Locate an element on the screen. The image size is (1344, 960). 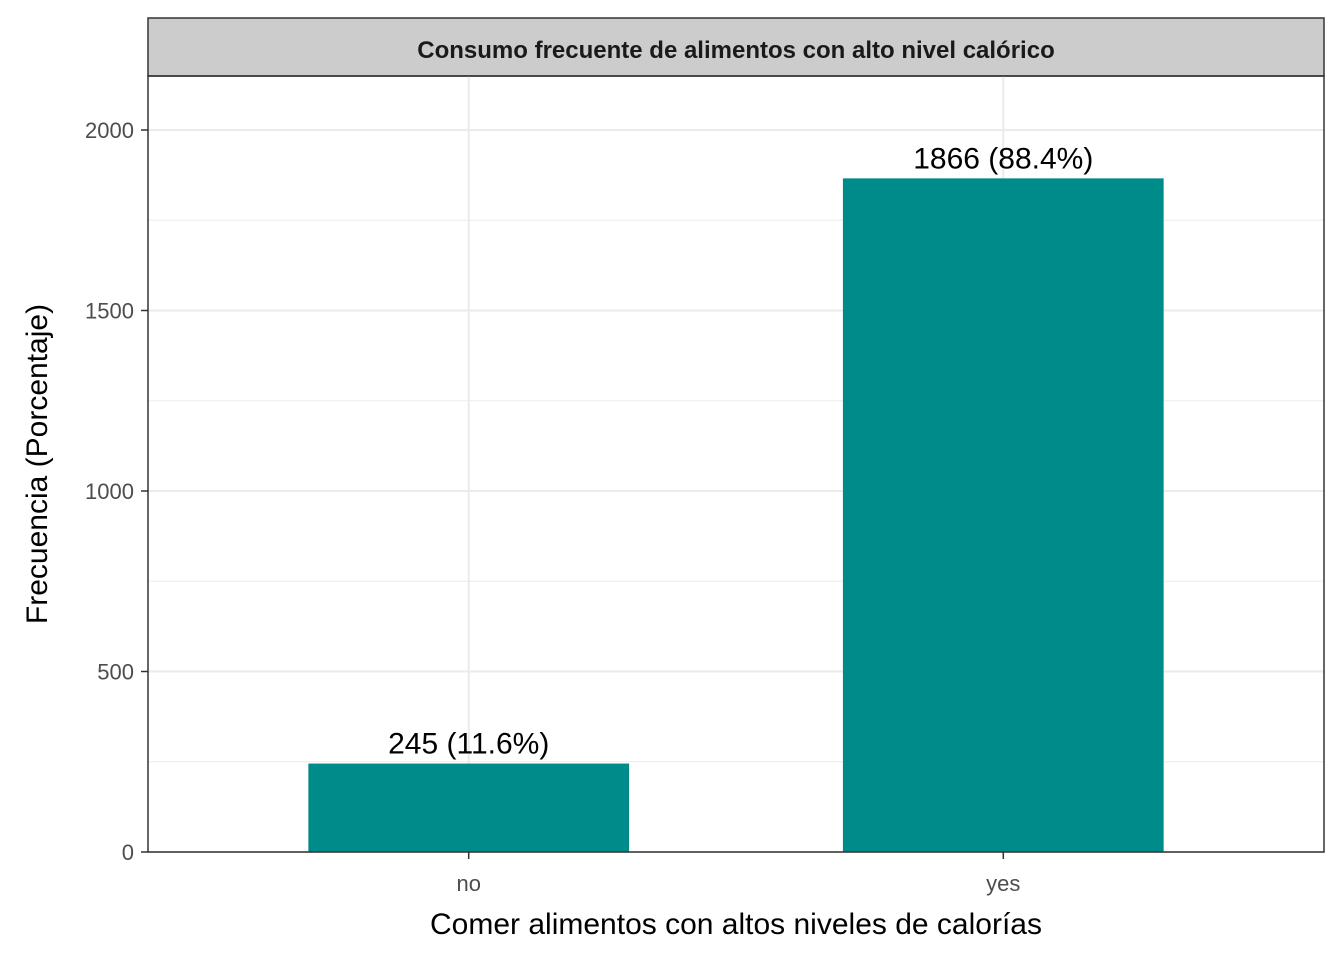
data-label: 1866 (88.4%) is located at coordinates (1003, 158).